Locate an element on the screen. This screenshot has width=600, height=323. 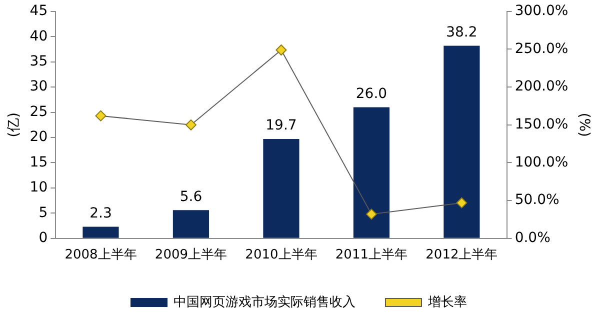
y-axis-title: (亿) is located at coordinates (14, 125).